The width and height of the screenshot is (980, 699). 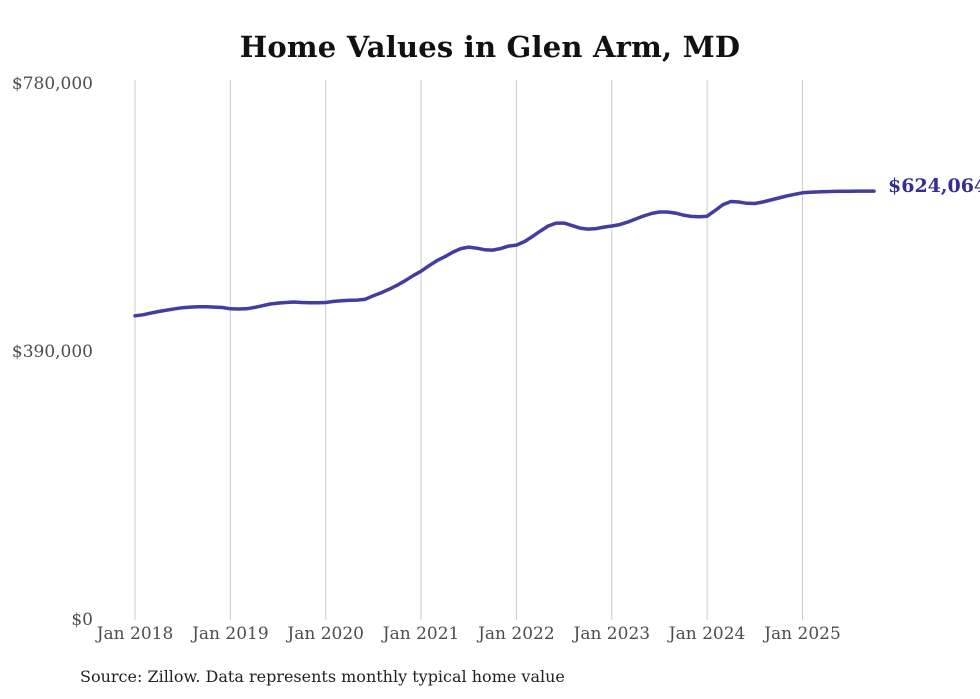 I want to click on x-tick-label: Jan 2024, so click(x=707, y=634).